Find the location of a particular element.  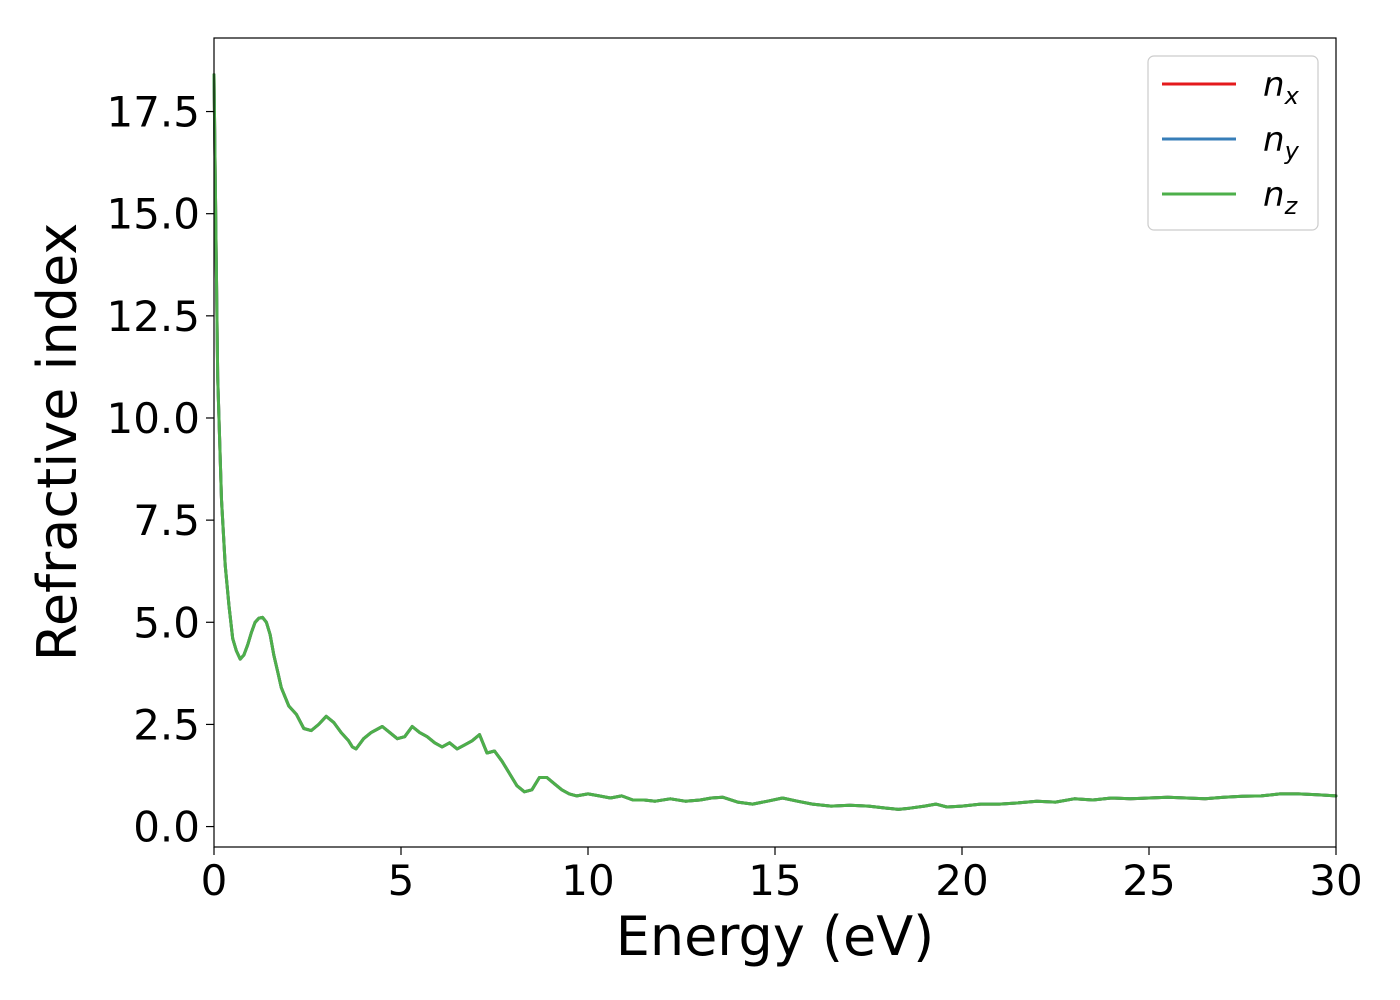

x-tick-label: 25 is located at coordinates (1148, 880).